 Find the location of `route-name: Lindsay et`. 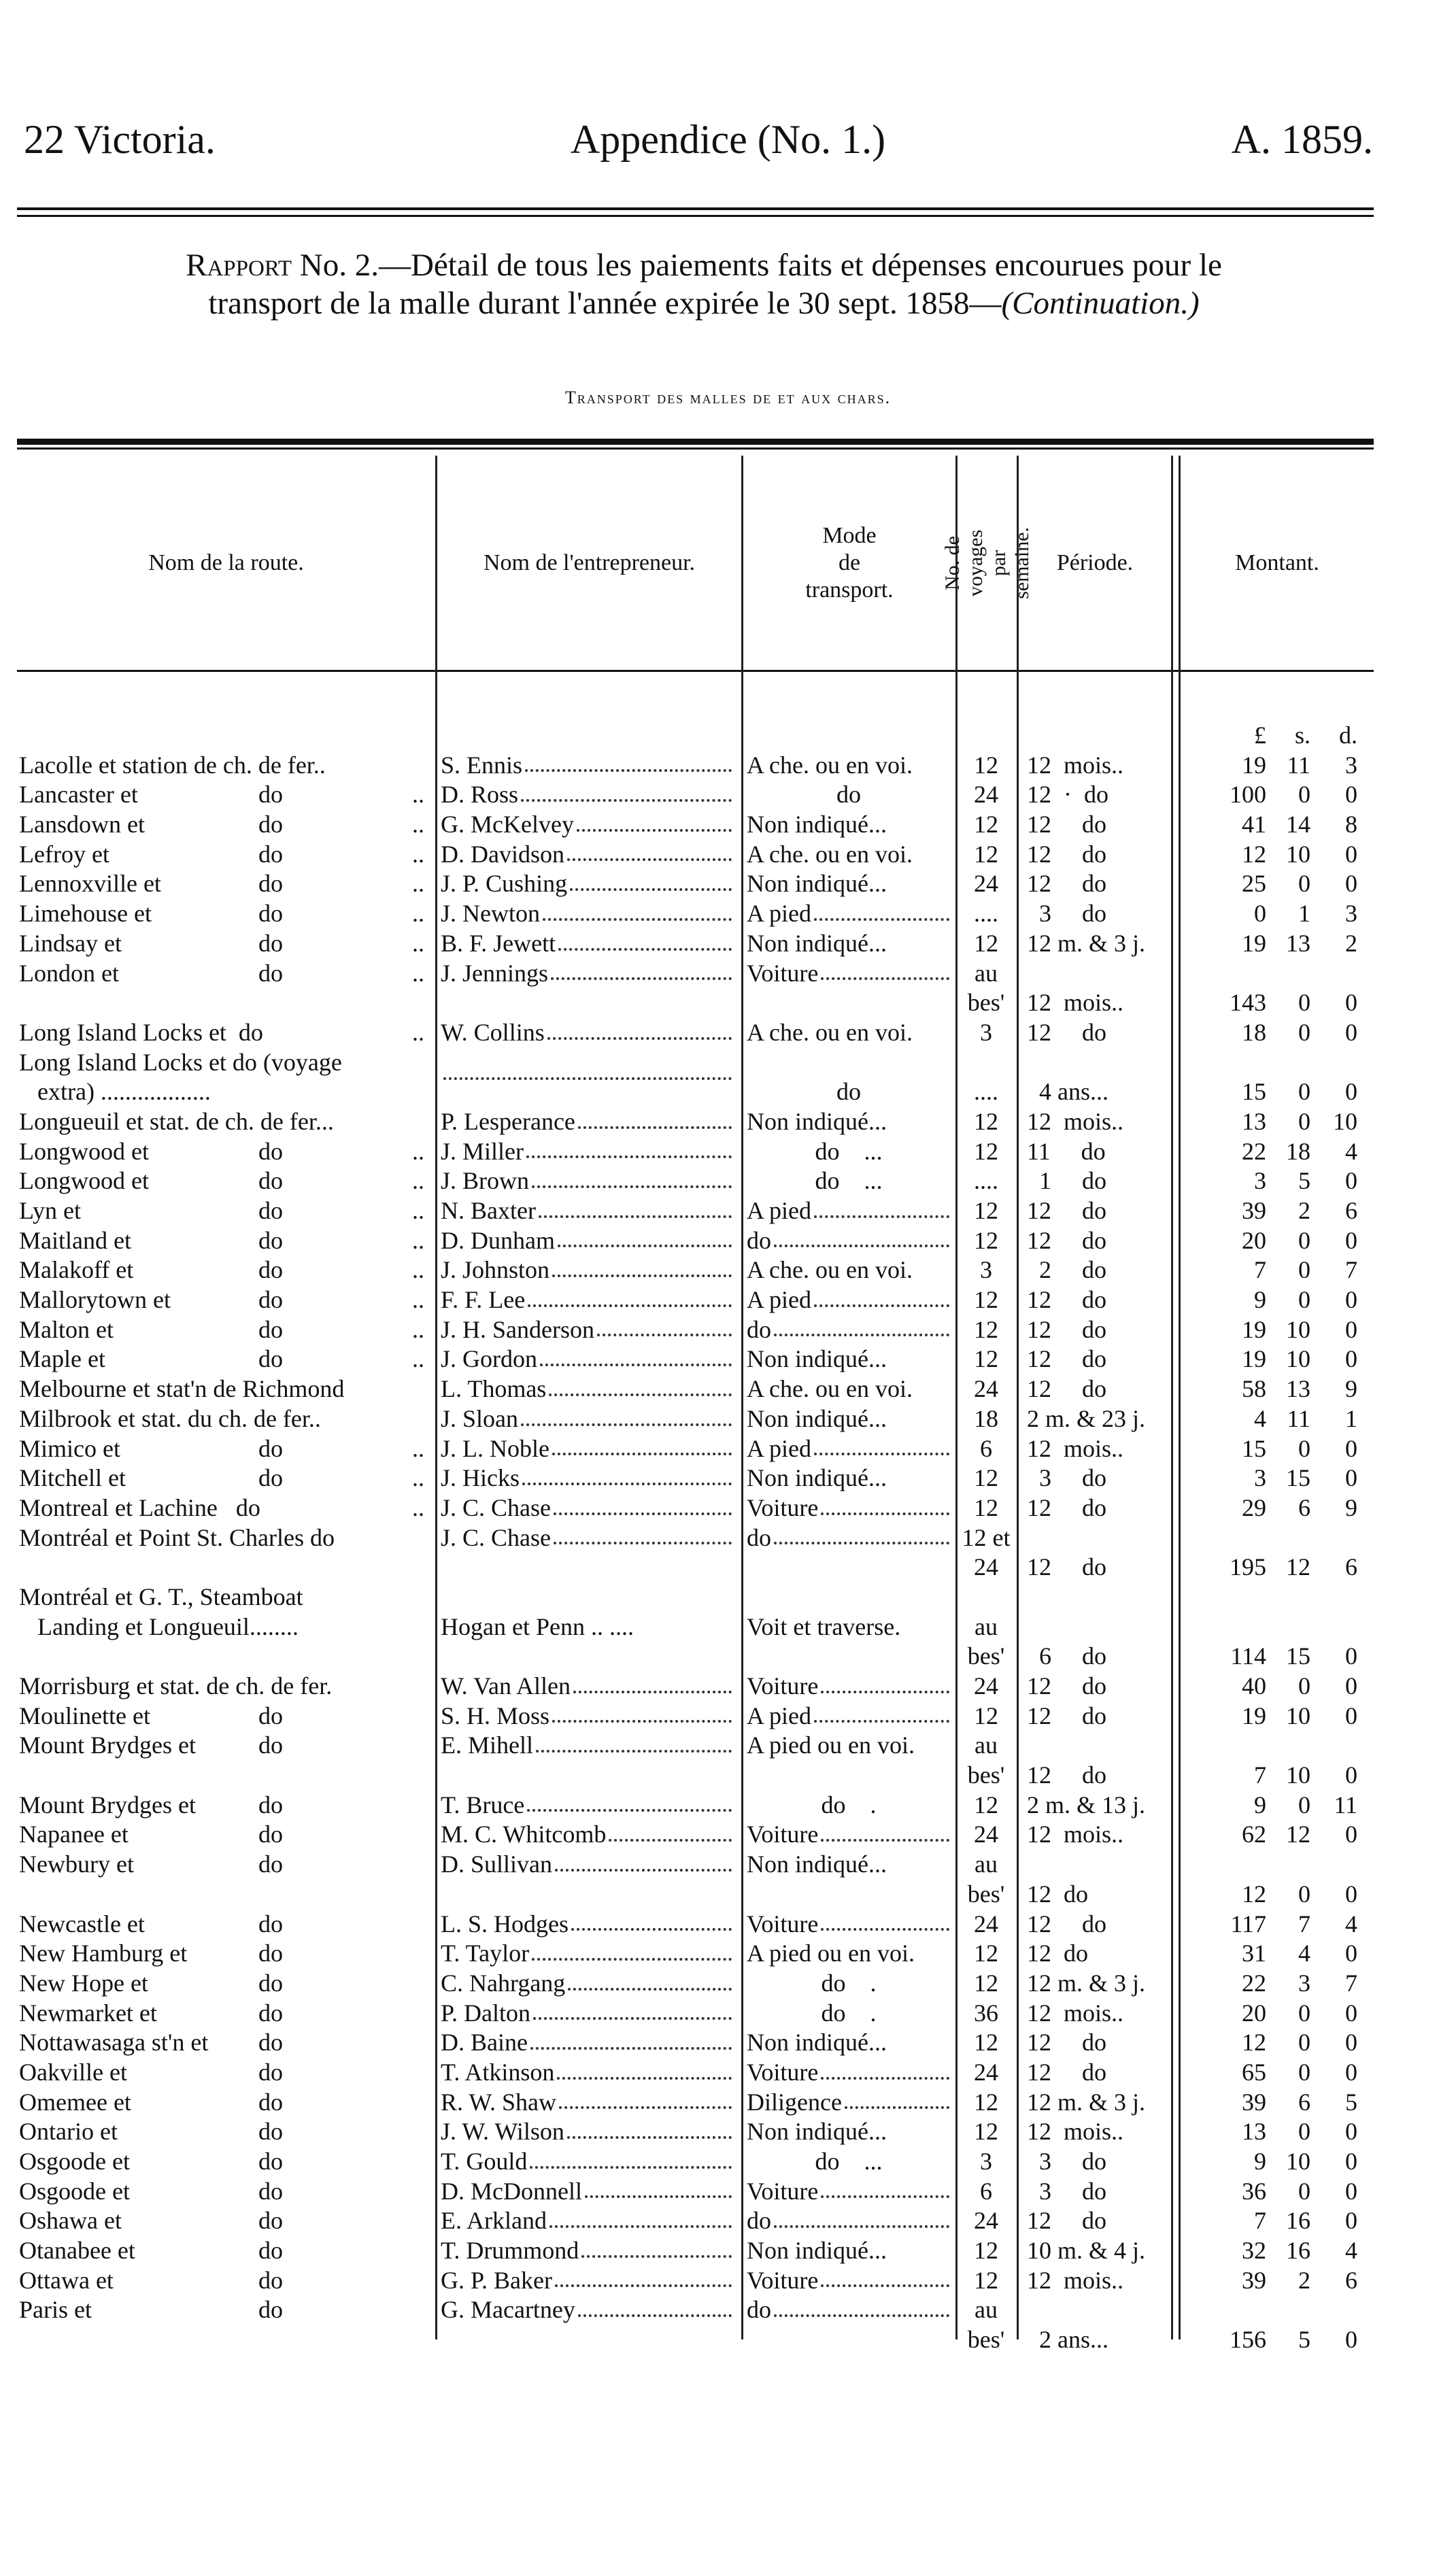

route-name: Lindsay et is located at coordinates (70, 944).